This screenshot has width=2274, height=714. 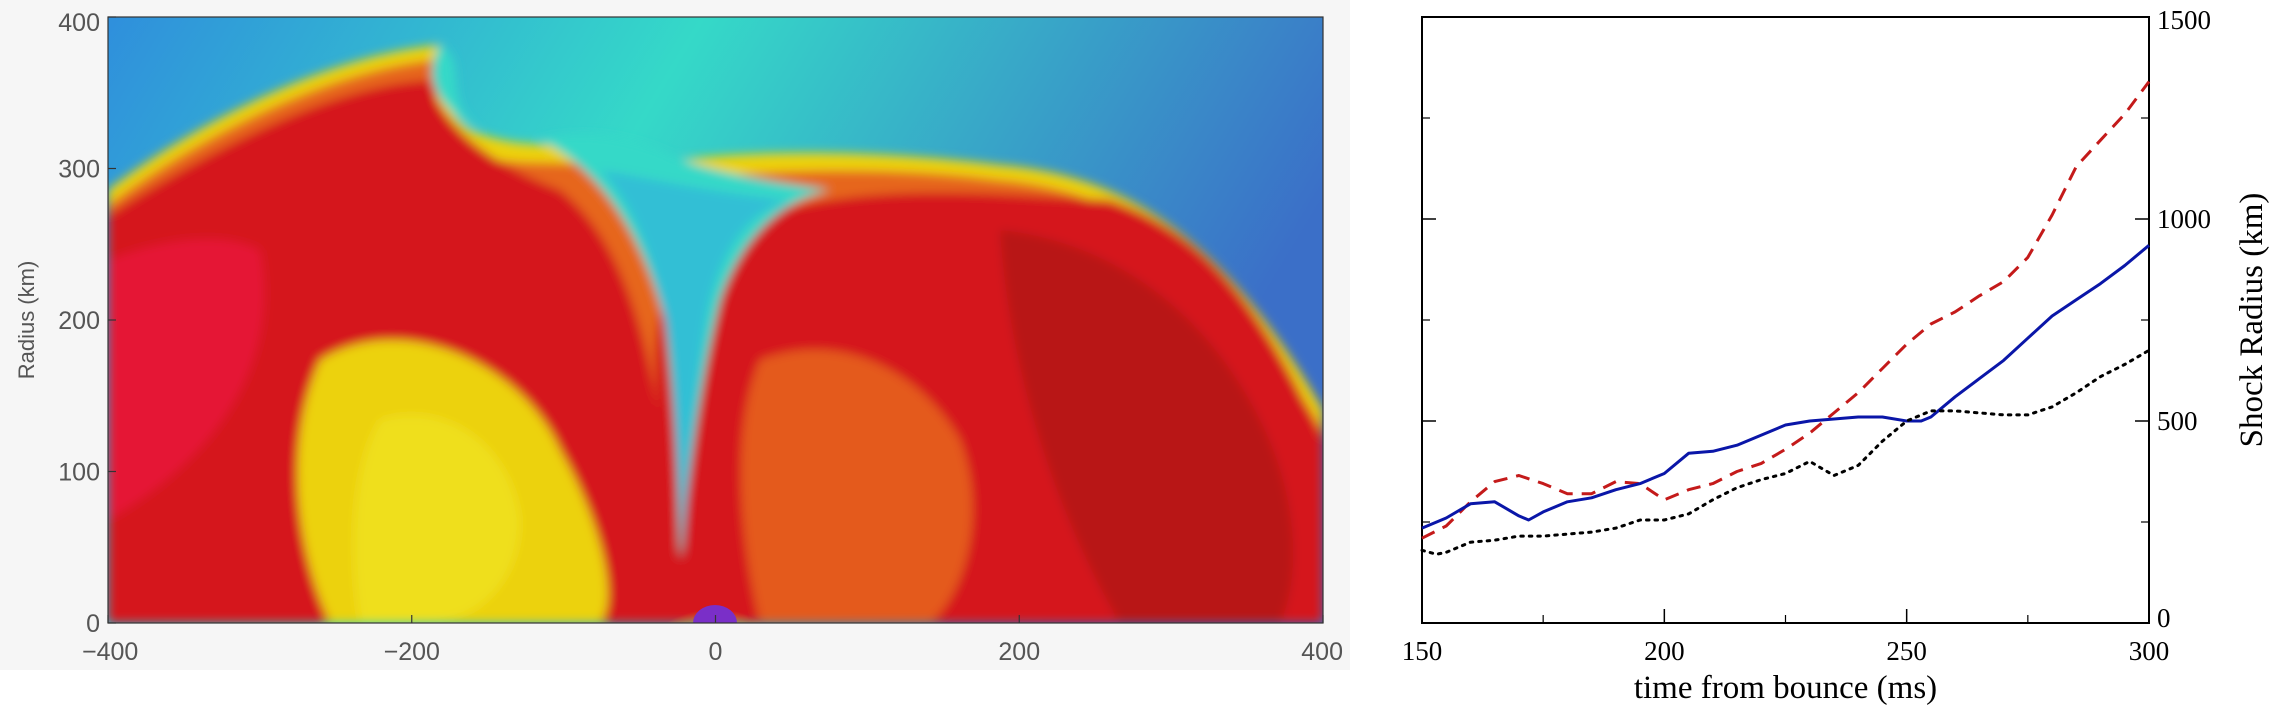 What do you see at coordinates (695, 365) in the screenshot?
I see `cold-downflow-core` at bounding box center [695, 365].